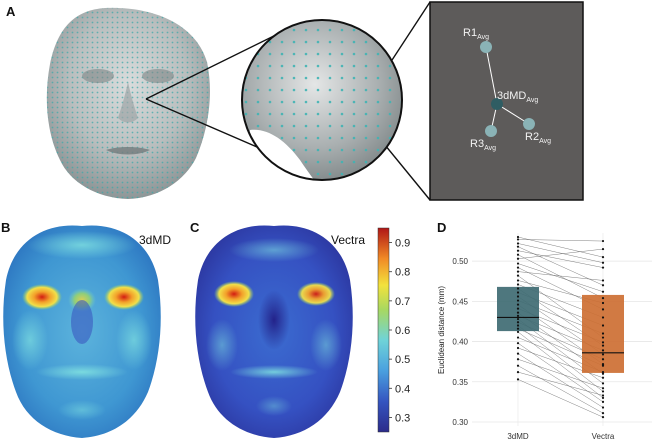 The height and width of the screenshot is (442, 658). What do you see at coordinates (490, 148) in the screenshot?
I see `label-r3-sub: Avg` at bounding box center [490, 148].